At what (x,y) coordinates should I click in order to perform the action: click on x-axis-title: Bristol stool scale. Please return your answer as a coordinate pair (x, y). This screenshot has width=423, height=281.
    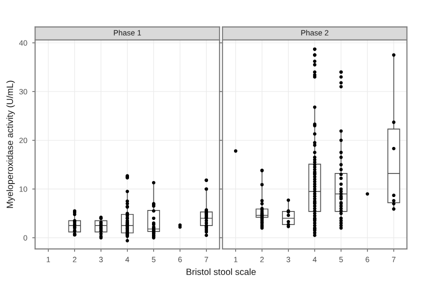
    Looking at the image, I should click on (221, 271).